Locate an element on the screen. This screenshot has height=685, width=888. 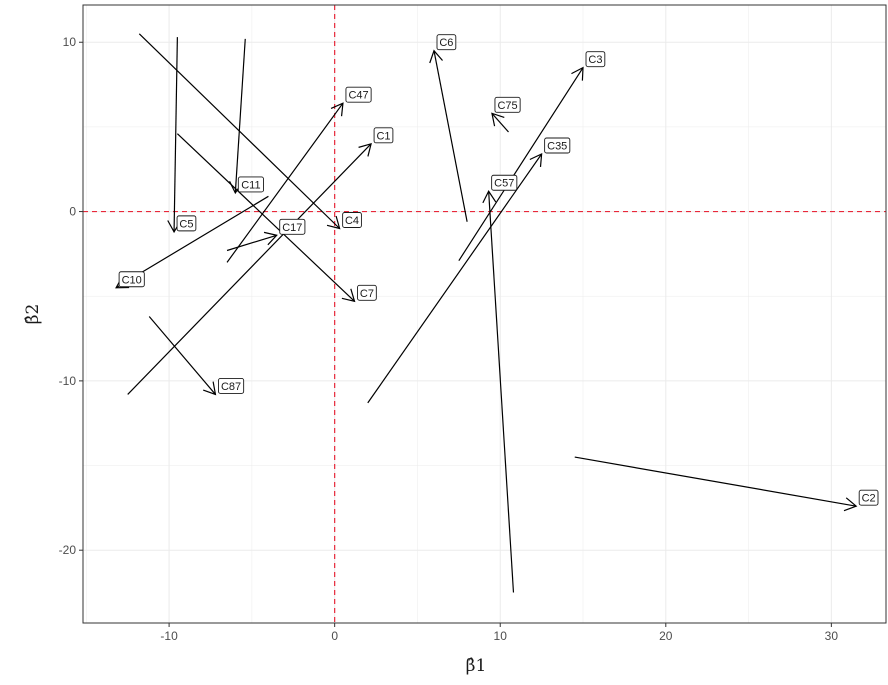
arrow-label-text: C6 is located at coordinates (446, 43).